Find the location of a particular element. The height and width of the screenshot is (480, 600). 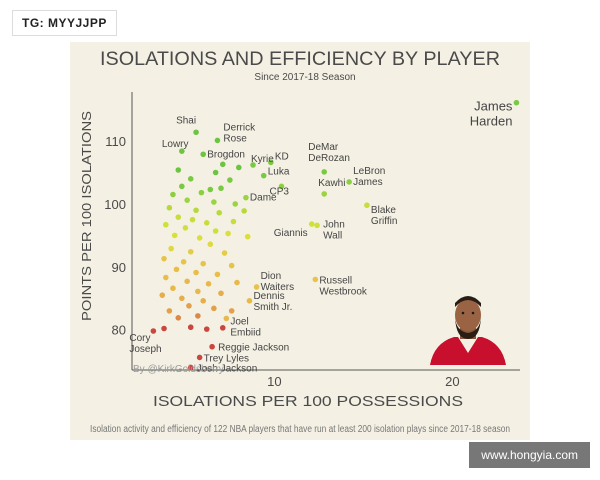

point-label: Dame is located at coordinates (263, 198).